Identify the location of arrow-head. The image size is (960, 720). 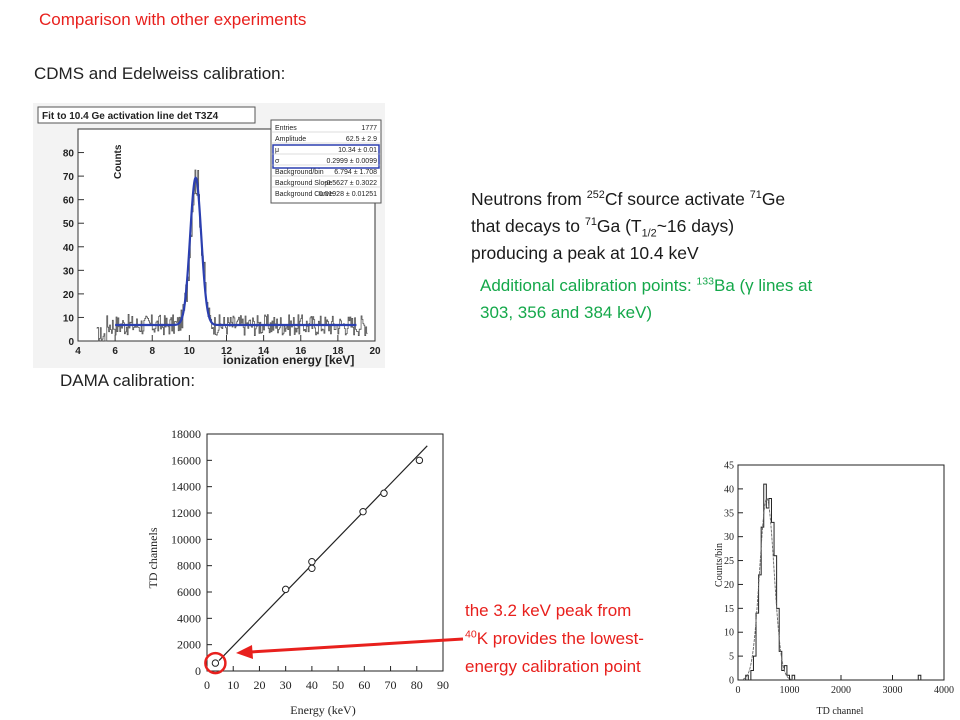
(244, 652).